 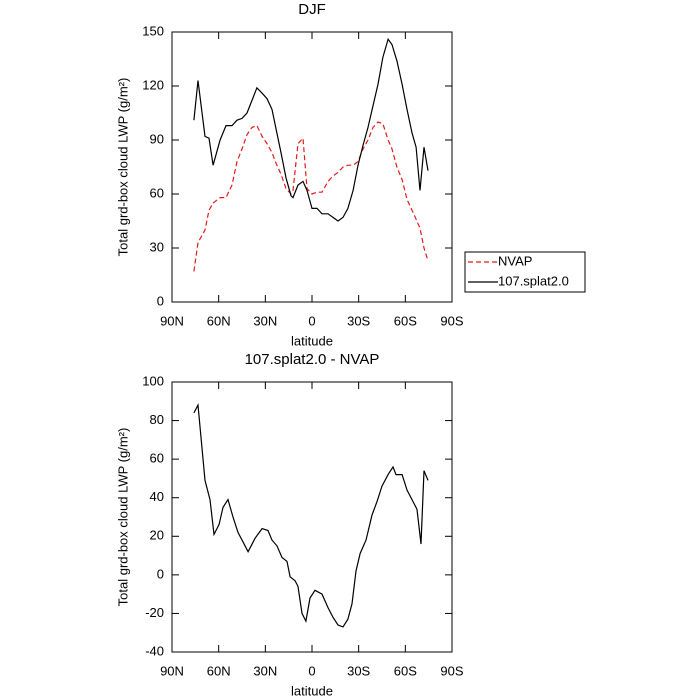 I want to click on y-tick-label: 40, so click(x=157, y=496).